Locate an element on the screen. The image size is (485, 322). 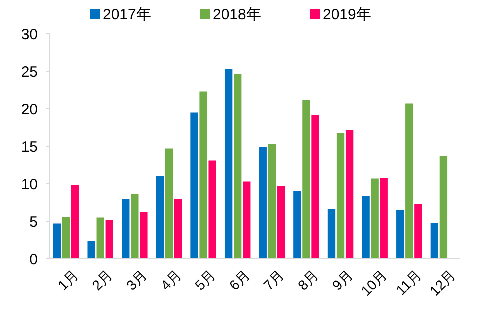
y-tick-label: 5 is located at coordinates (34, 222).